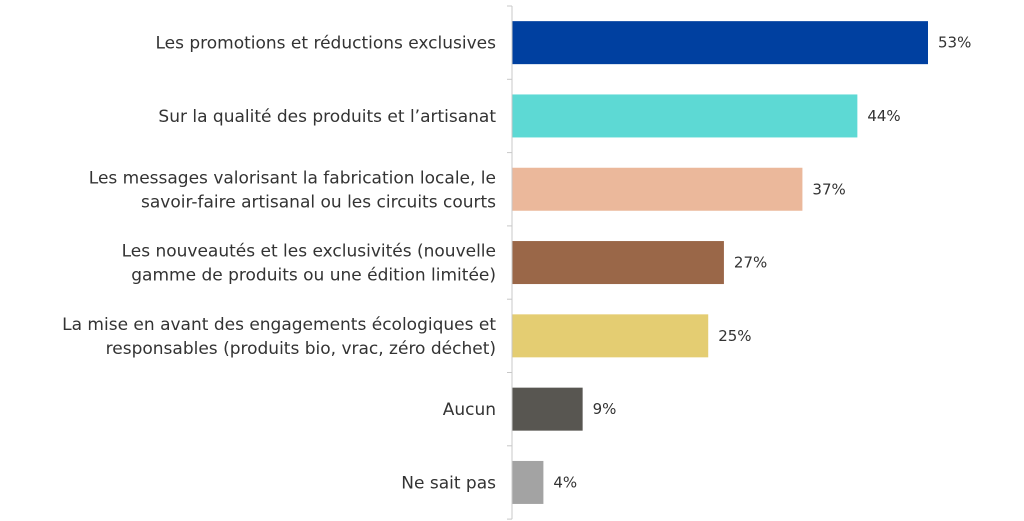 This screenshot has height=521, width=1024. I want to click on bar-value-label: 37%, so click(828, 189).